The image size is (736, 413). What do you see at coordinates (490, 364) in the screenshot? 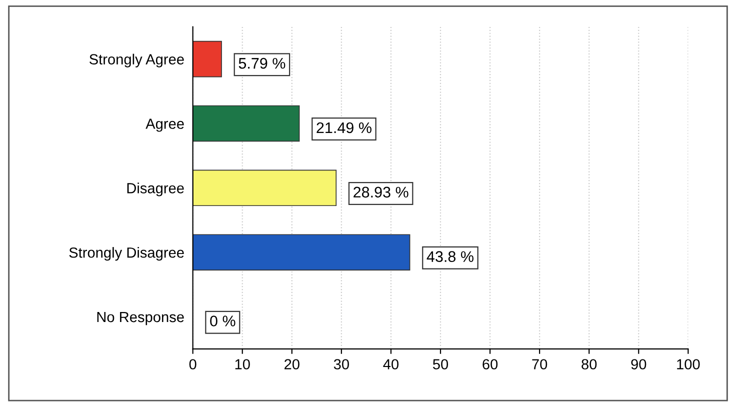
I see `x-tick-label: 60` at bounding box center [490, 364].